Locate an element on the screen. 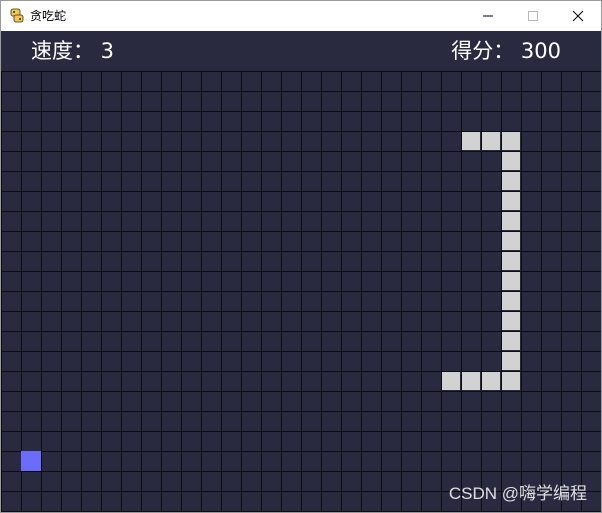  close-icon is located at coordinates (578, 16).